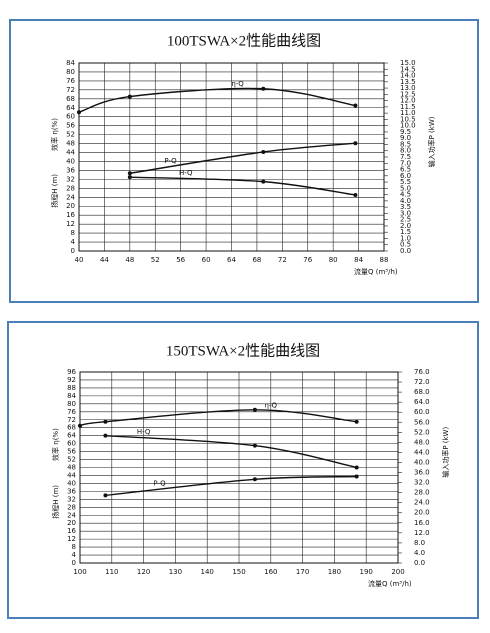 The width and height of the screenshot is (490, 633). I want to click on y2-tick-label: 12.5, so click(408, 94).